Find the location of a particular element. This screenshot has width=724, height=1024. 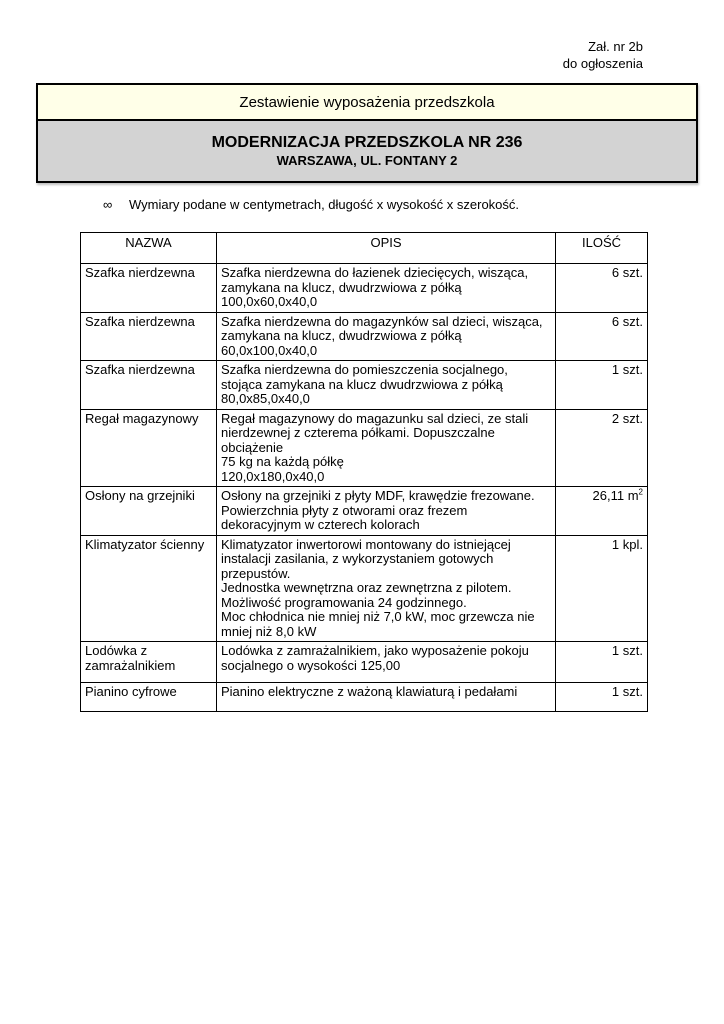

attachment-line-1: Zał. nr 2b is located at coordinates (615, 46).